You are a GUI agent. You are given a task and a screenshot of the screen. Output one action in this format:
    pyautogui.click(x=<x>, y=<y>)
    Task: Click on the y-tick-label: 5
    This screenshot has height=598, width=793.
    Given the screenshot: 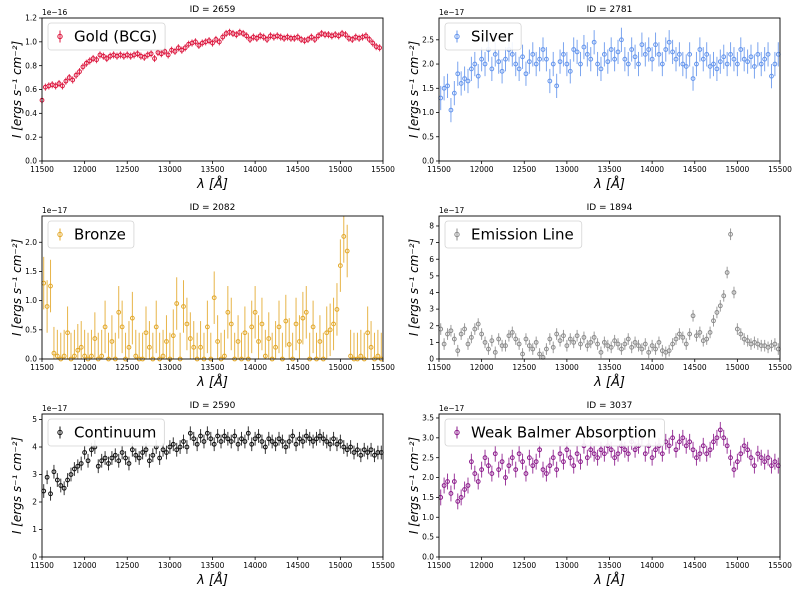 What is the action you would take?
    pyautogui.click(x=431, y=275)
    